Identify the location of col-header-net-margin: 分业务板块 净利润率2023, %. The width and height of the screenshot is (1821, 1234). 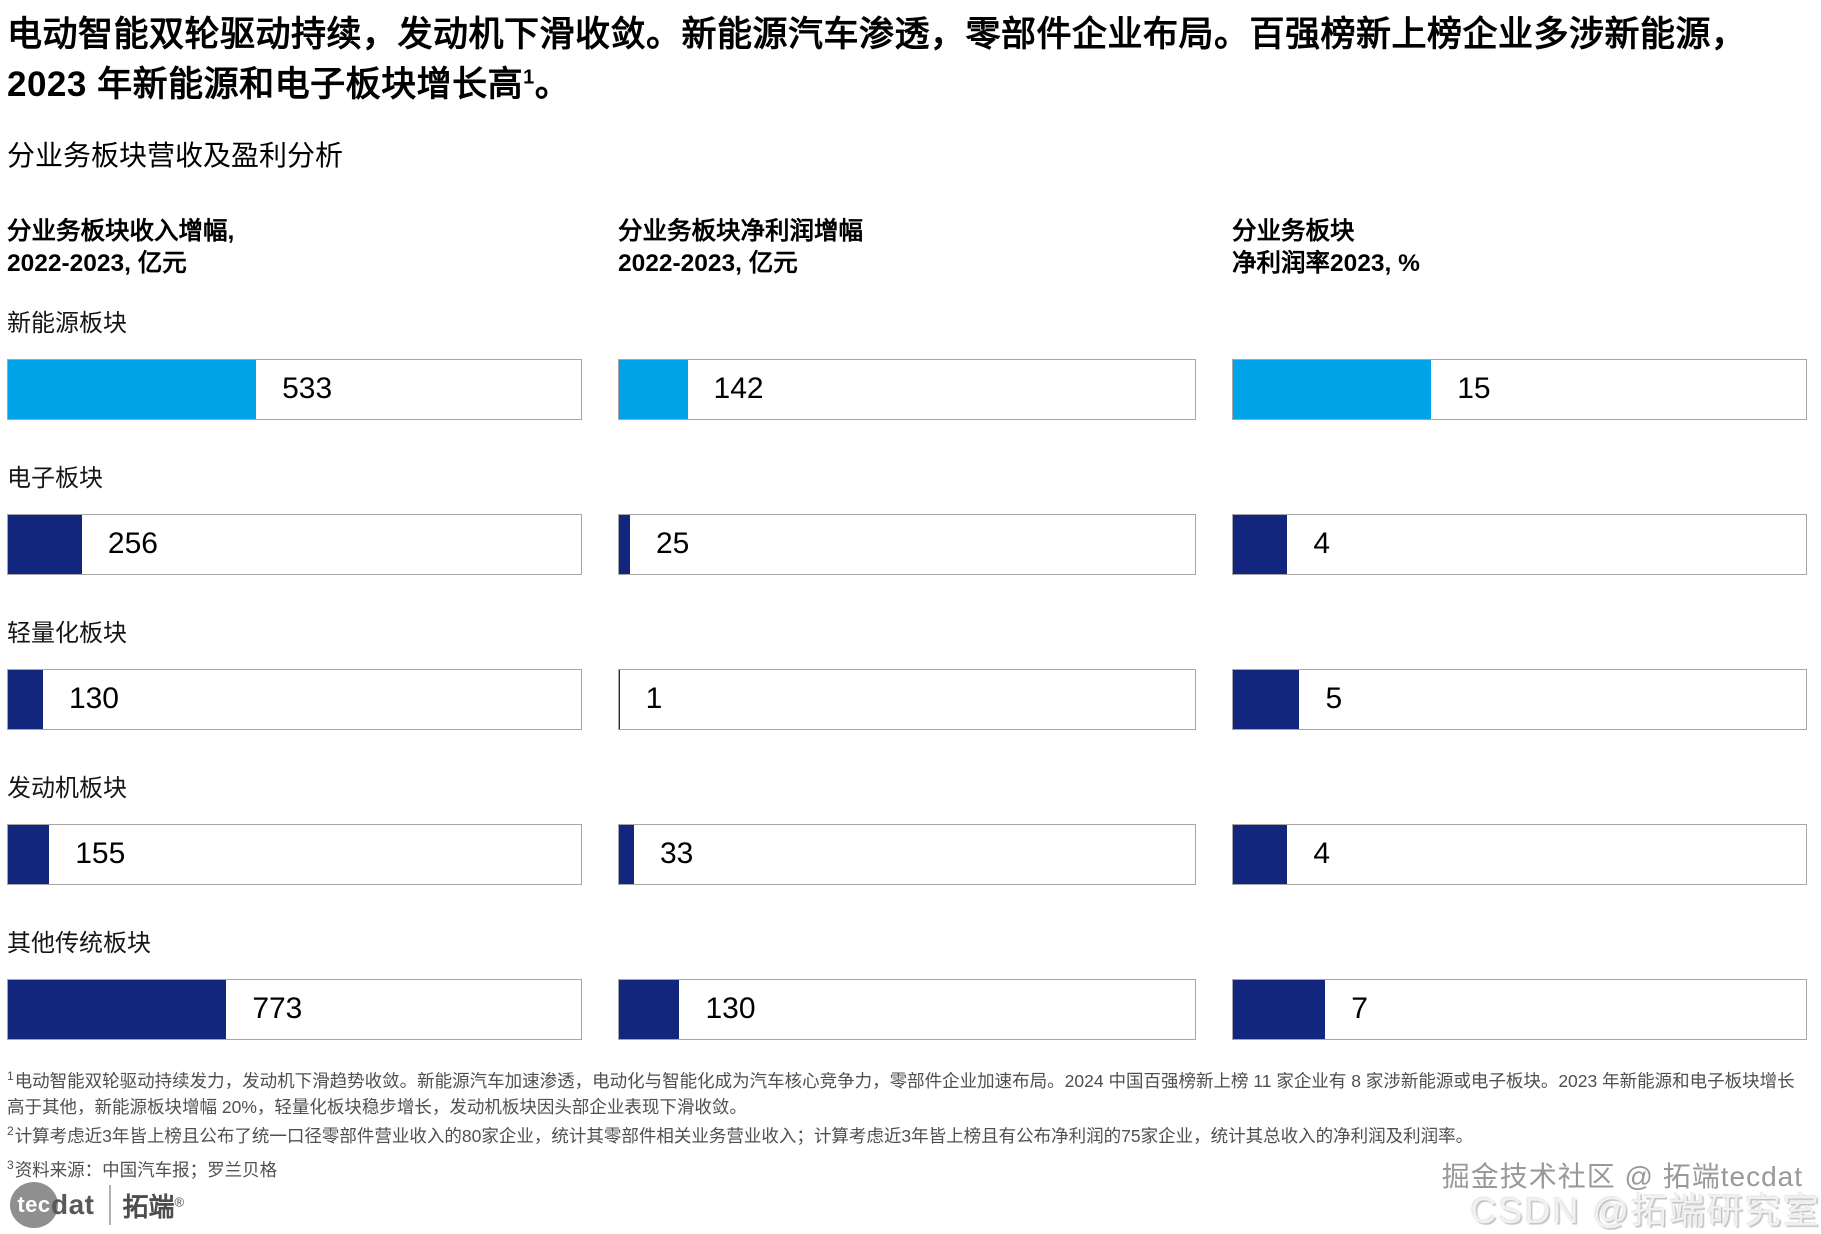
(1519, 248).